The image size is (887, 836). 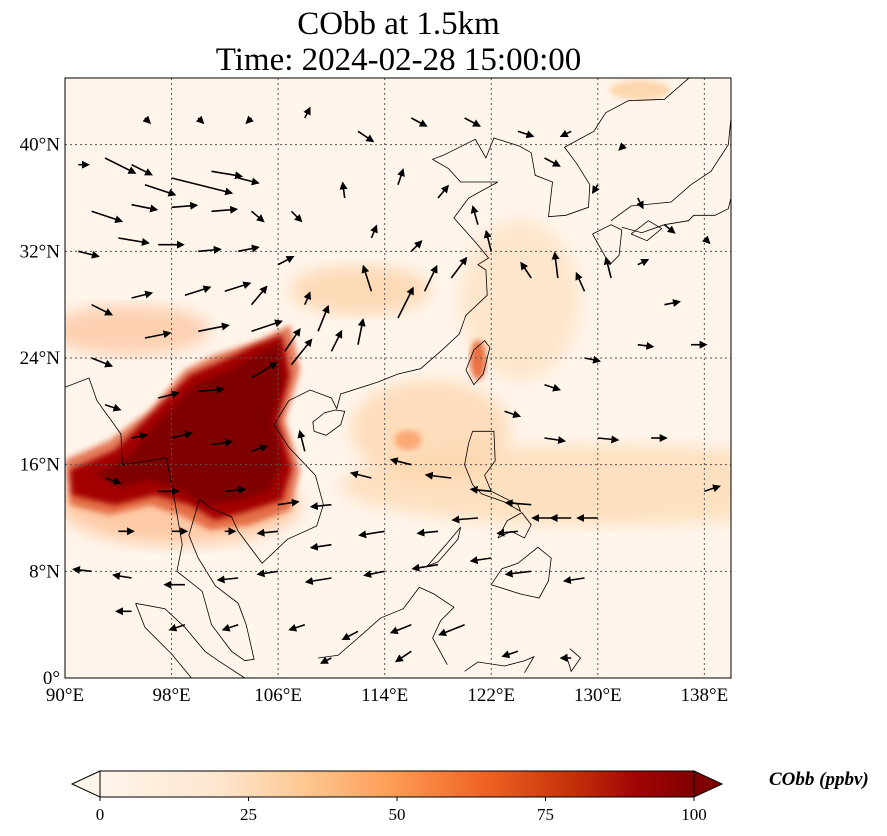 I want to click on lat-tick-label: 16°N, so click(x=40, y=465).